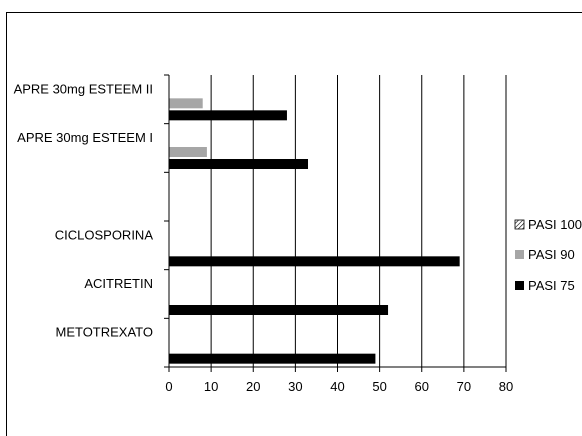 Image resolution: width=582 pixels, height=436 pixels. Describe the element at coordinates (83, 88) in the screenshot. I see `category-label: APRE 30mg ESTEEM II` at that location.